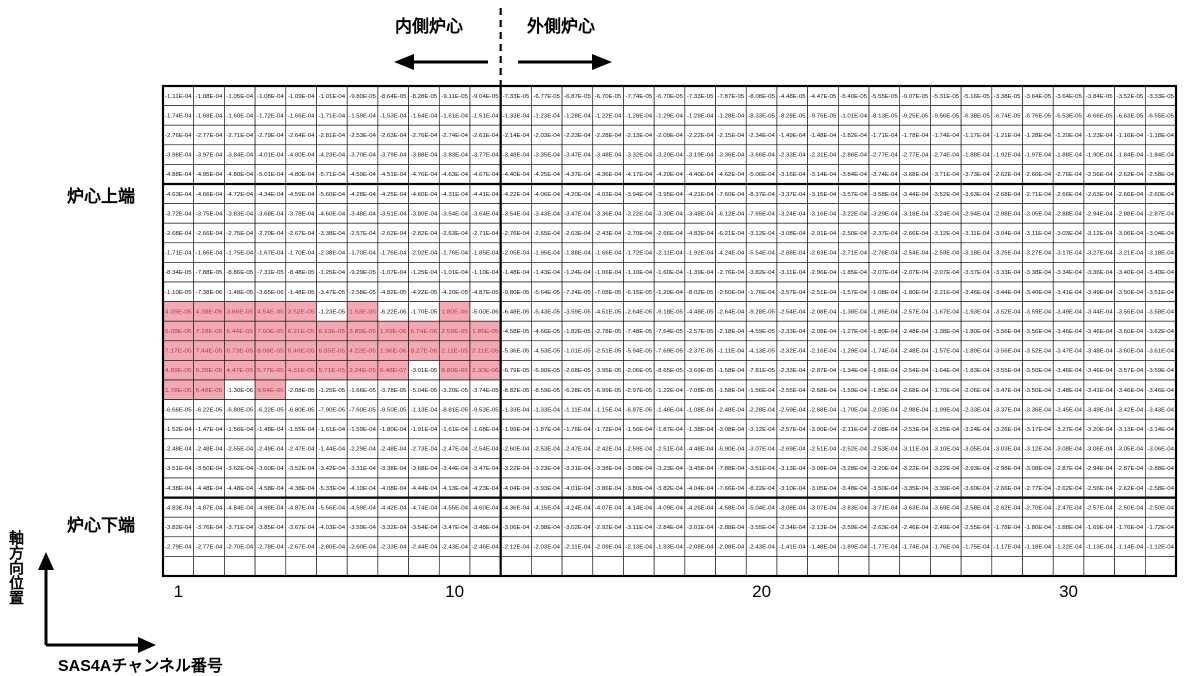  Describe the element at coordinates (1038, 332) in the screenshot. I see `cell-value: -3.56E-04` at that location.